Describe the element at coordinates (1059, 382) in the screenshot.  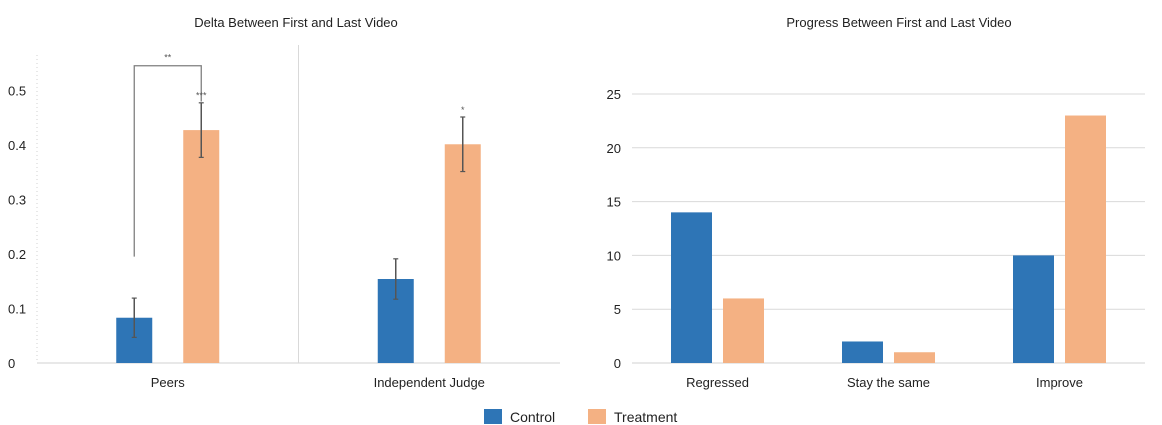
I see `x-tick-label-improve: Improve` at that location.